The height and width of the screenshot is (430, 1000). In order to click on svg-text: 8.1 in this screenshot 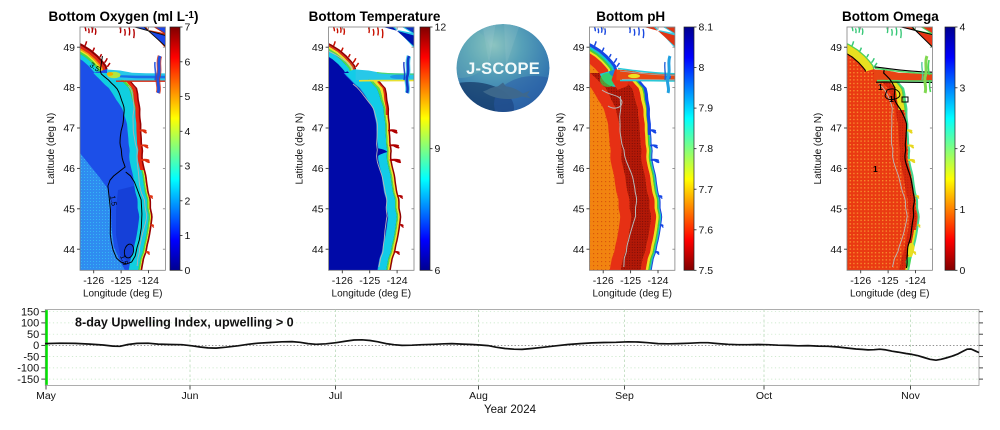, I will do `click(706, 28)`.